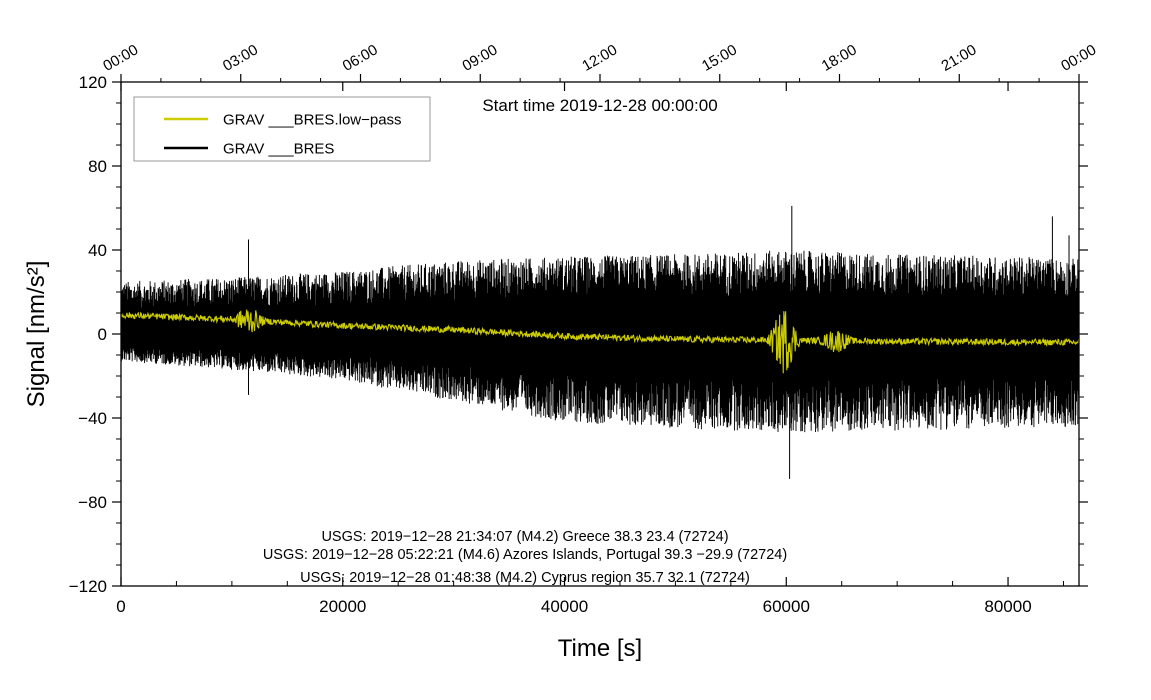 The image size is (1151, 700). I want to click on lowpass-signal-series-line, so click(600, 341).